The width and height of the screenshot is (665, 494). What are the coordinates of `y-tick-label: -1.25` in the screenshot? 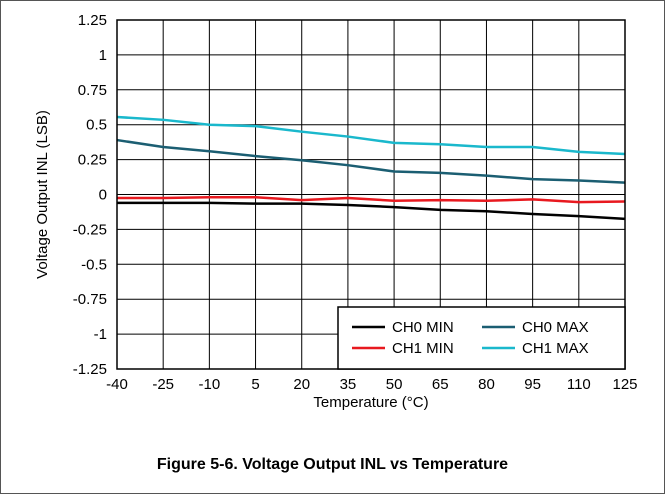 It's located at (90, 369).